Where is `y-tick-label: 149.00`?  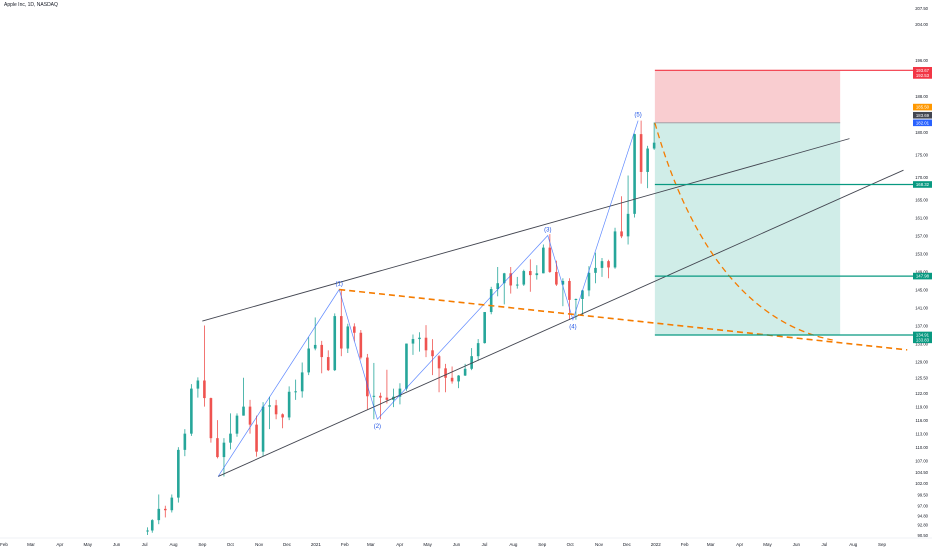 y-tick-label: 149.00 is located at coordinates (921, 272).